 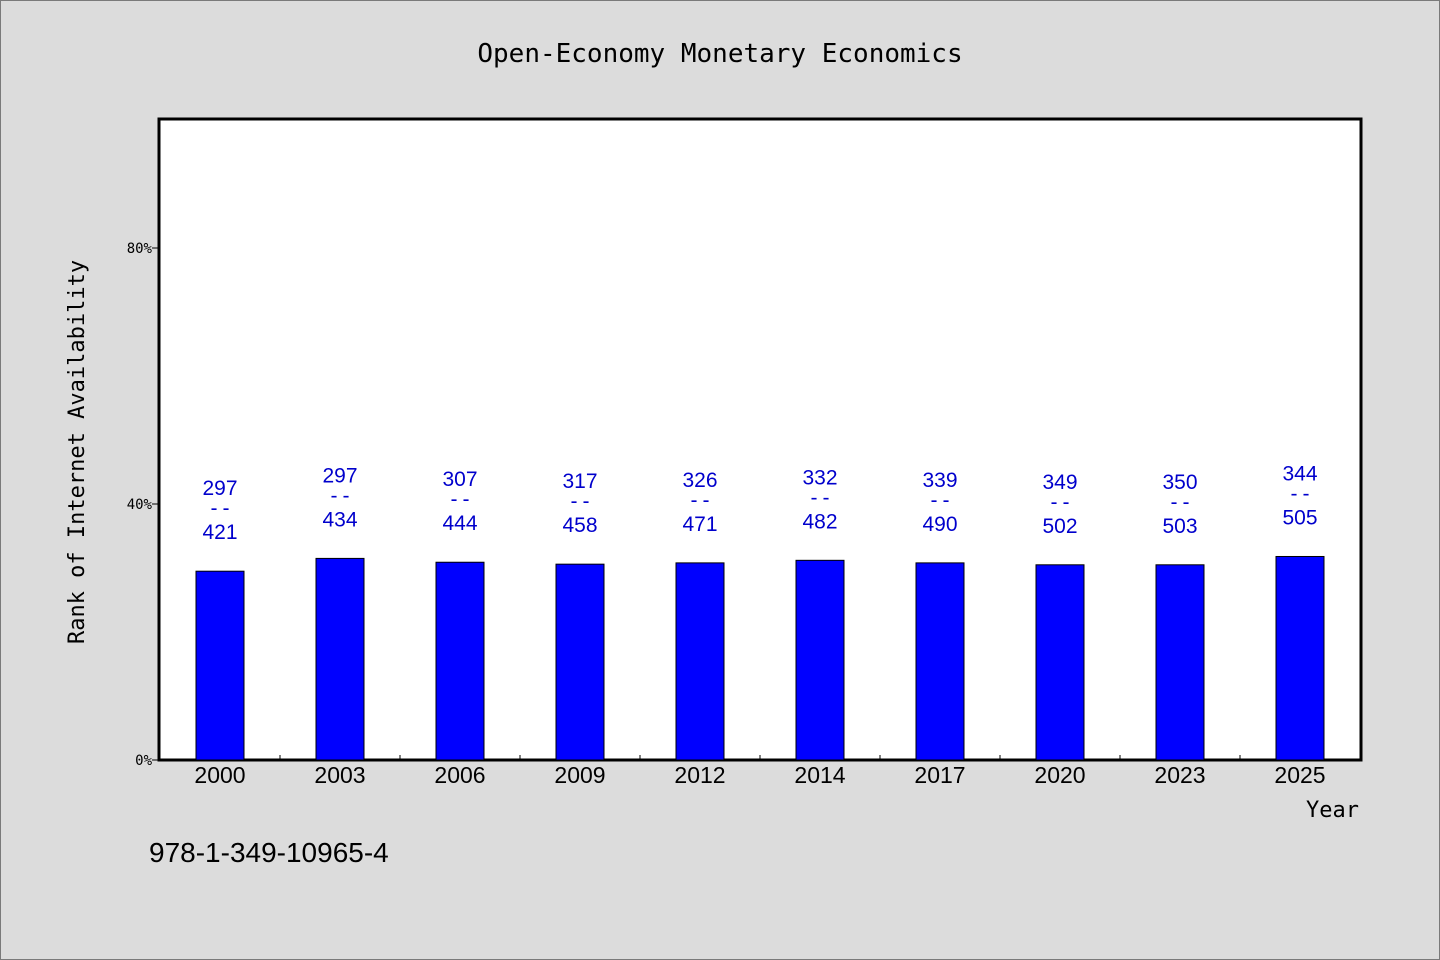 What do you see at coordinates (699, 480) in the screenshot?
I see `bar-label-top: 326` at bounding box center [699, 480].